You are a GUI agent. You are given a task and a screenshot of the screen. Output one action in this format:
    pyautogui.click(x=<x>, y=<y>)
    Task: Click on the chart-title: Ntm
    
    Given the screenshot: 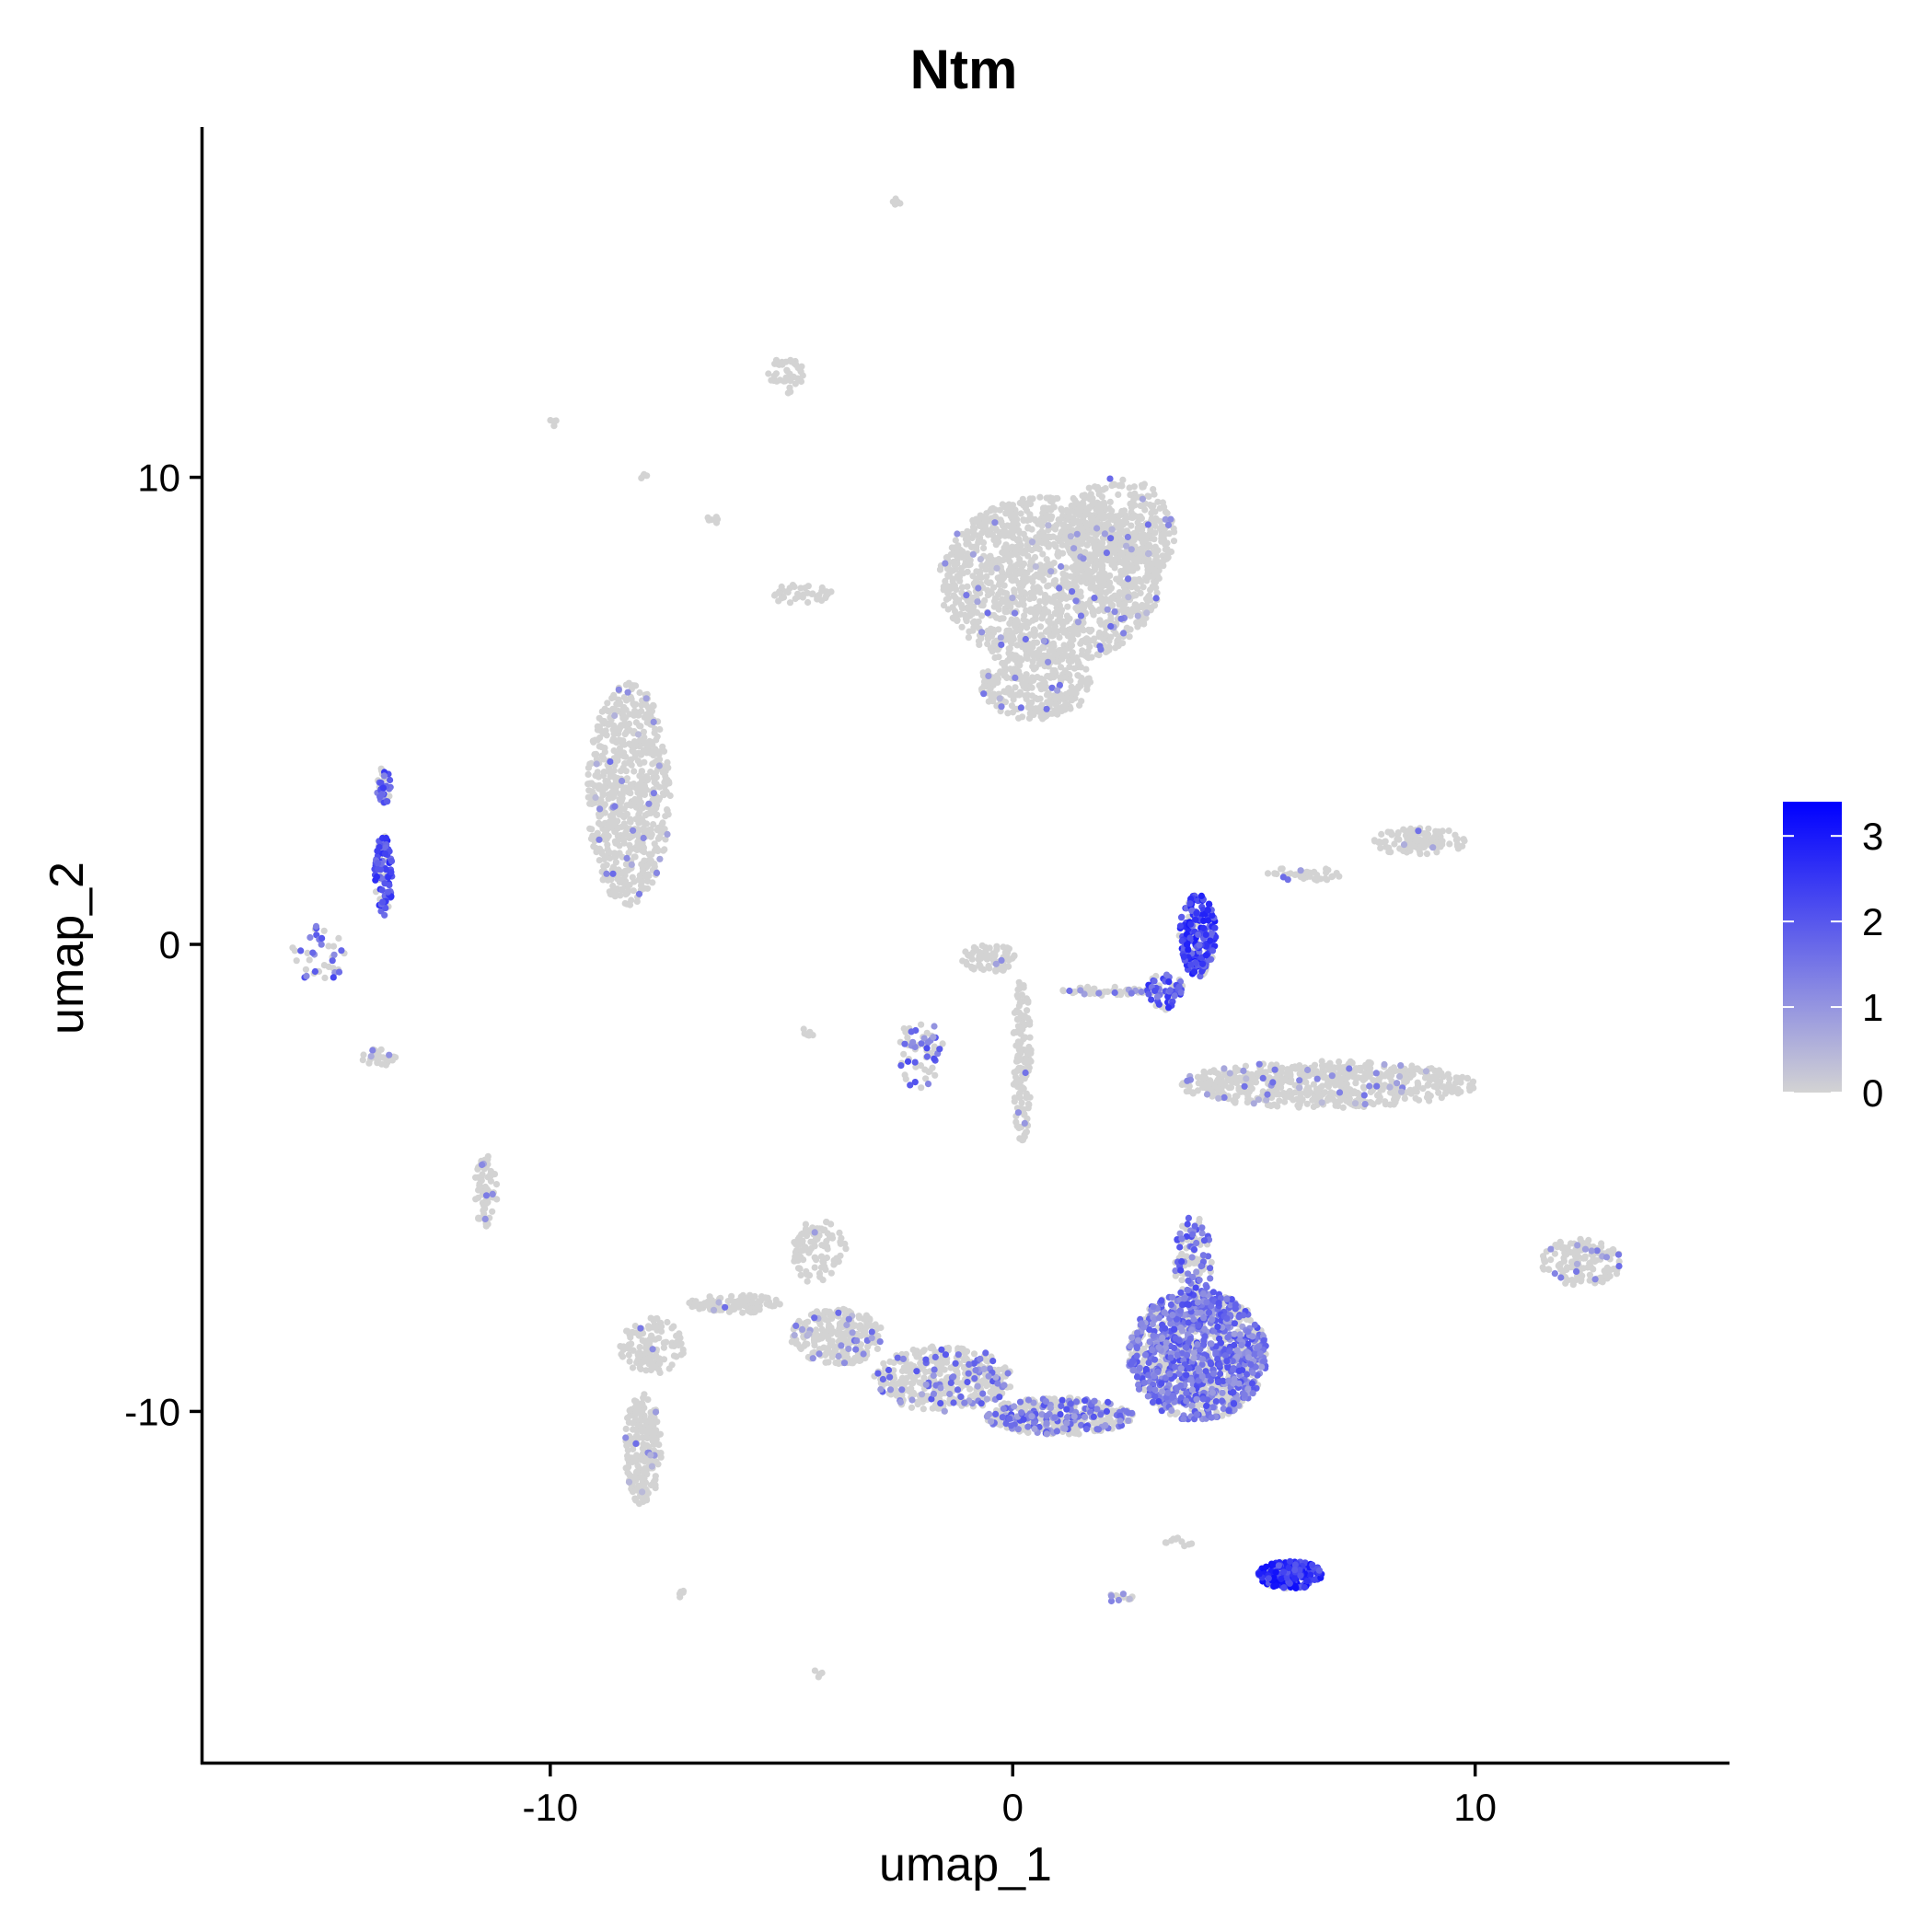 What is the action you would take?
    pyautogui.click(x=964, y=69)
    